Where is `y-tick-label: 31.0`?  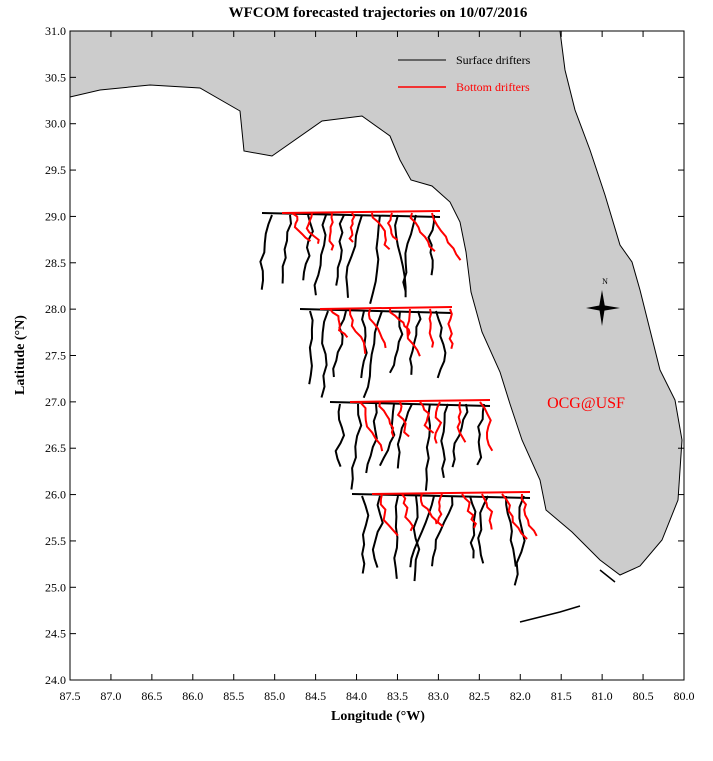 y-tick-label: 31.0 is located at coordinates (55, 31).